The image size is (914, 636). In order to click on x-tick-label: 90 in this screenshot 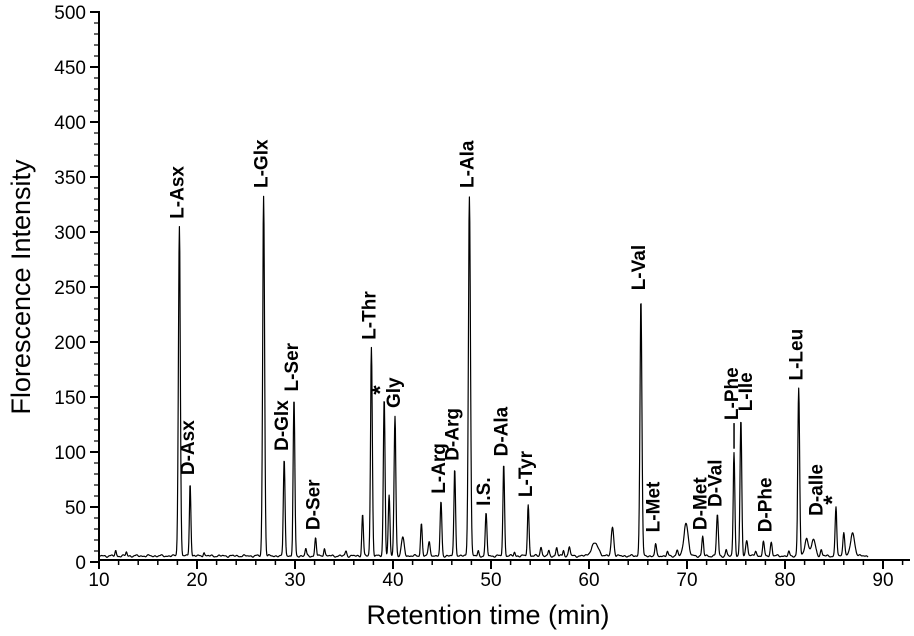, I will do `click(882, 580)`.